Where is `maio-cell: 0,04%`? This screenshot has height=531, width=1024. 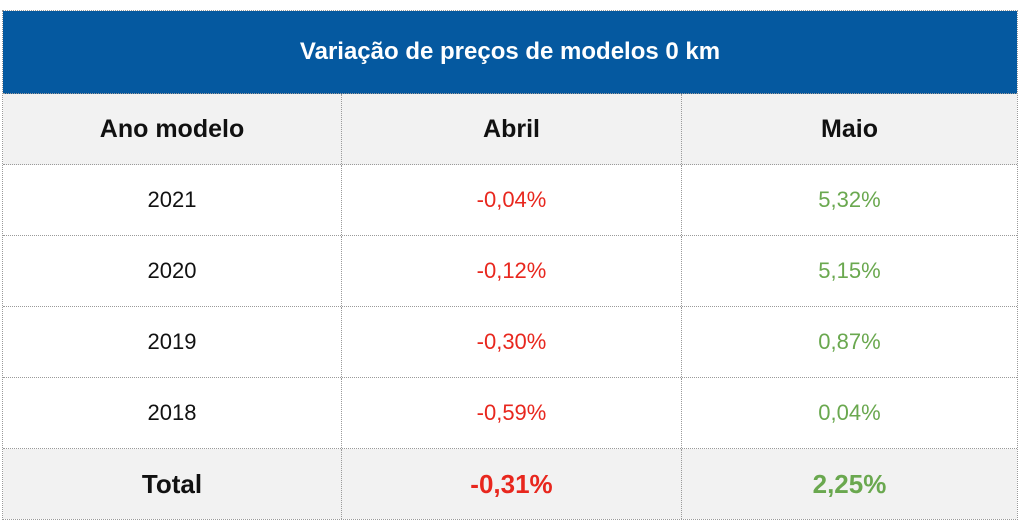
maio-cell: 0,04% is located at coordinates (849, 412).